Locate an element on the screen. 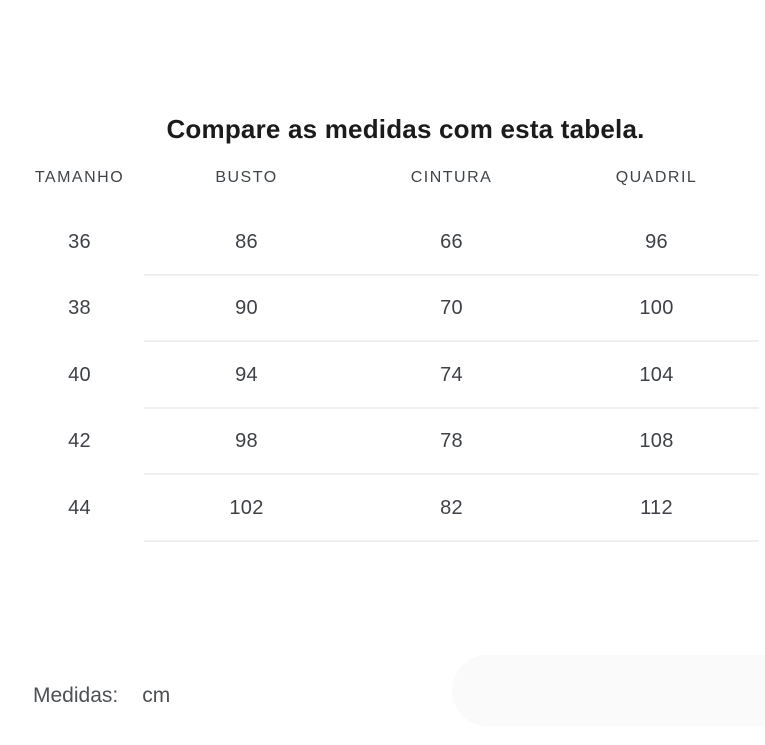 This screenshot has width=765, height=745. cell-tamanho: 40 is located at coordinates (79, 374).